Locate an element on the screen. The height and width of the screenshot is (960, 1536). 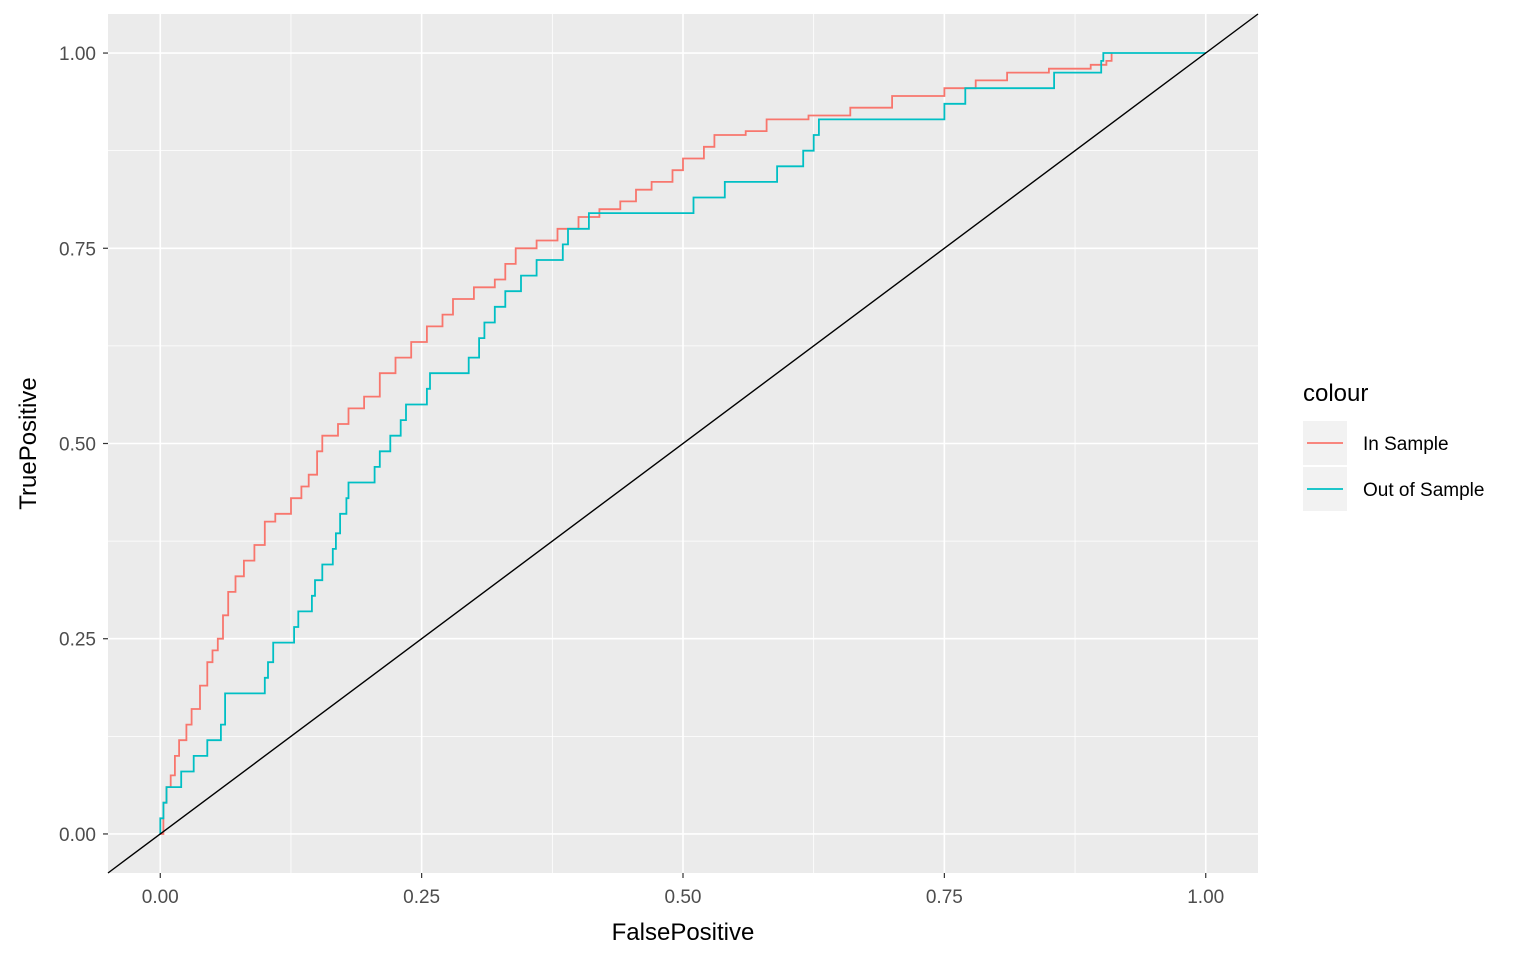
y-tick-label: 1.00 is located at coordinates (77, 54).